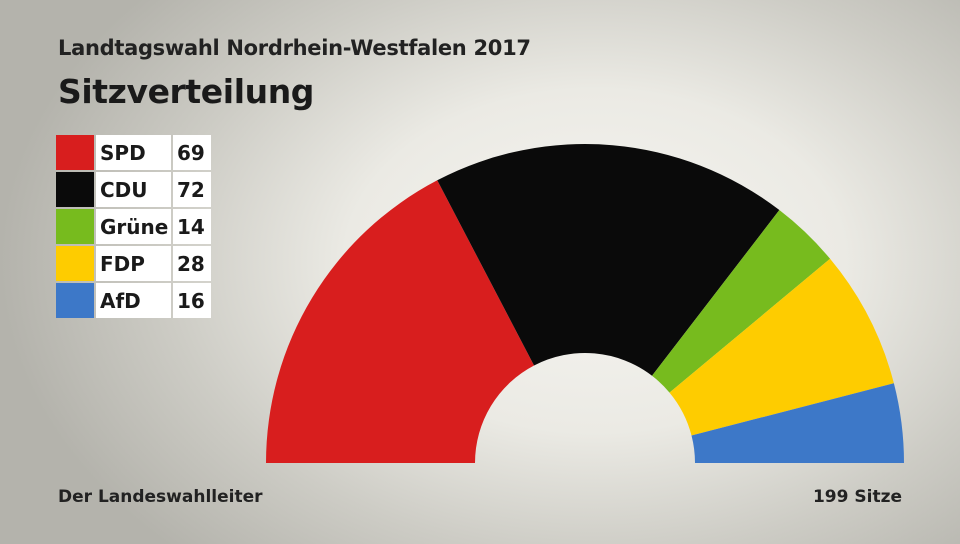 The height and width of the screenshot is (544, 960). I want to click on legend-swatch-gruene, so click(75, 226).